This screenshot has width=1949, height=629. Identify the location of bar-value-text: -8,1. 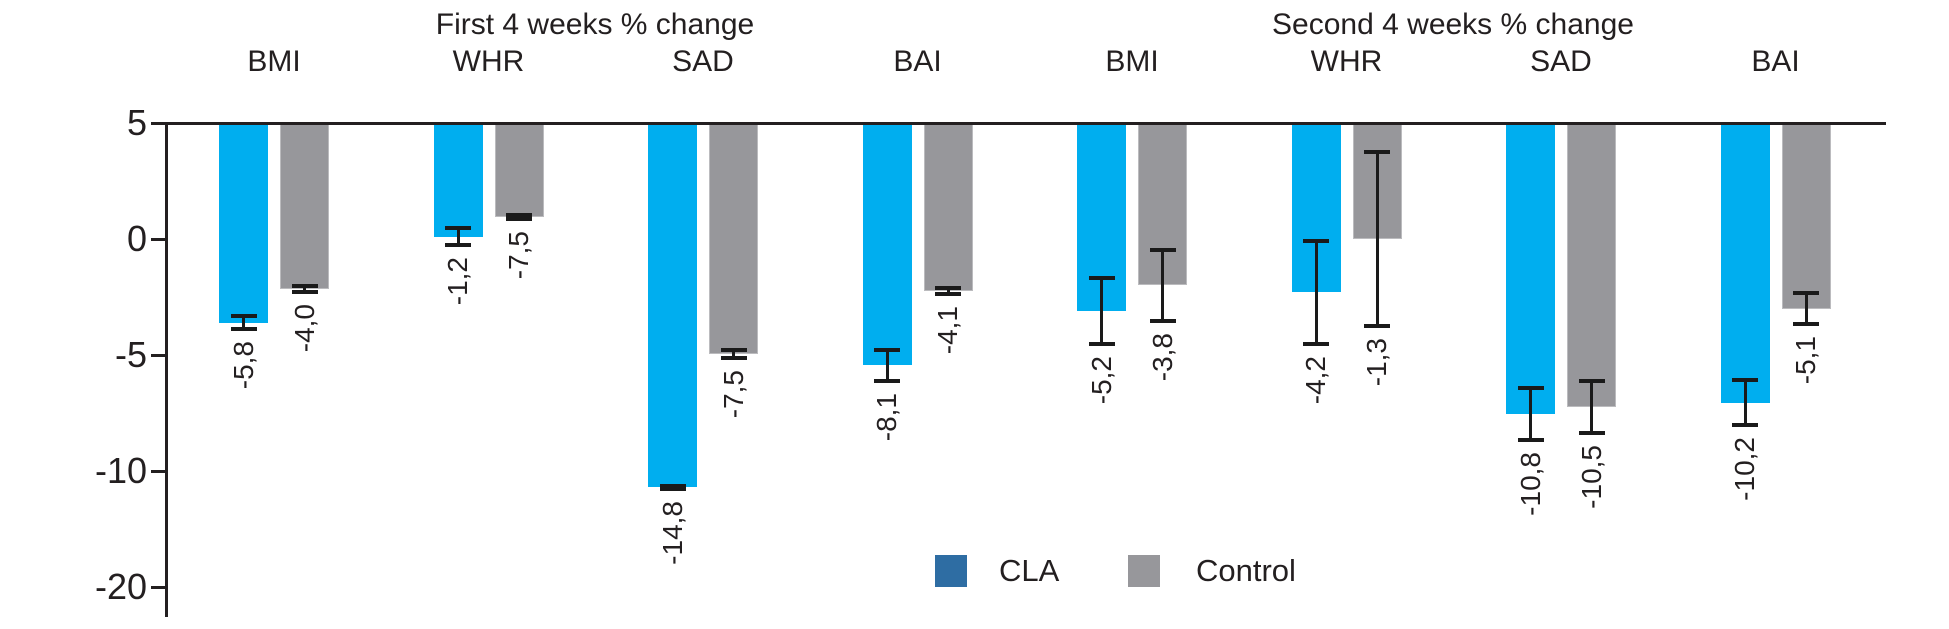
(886, 417).